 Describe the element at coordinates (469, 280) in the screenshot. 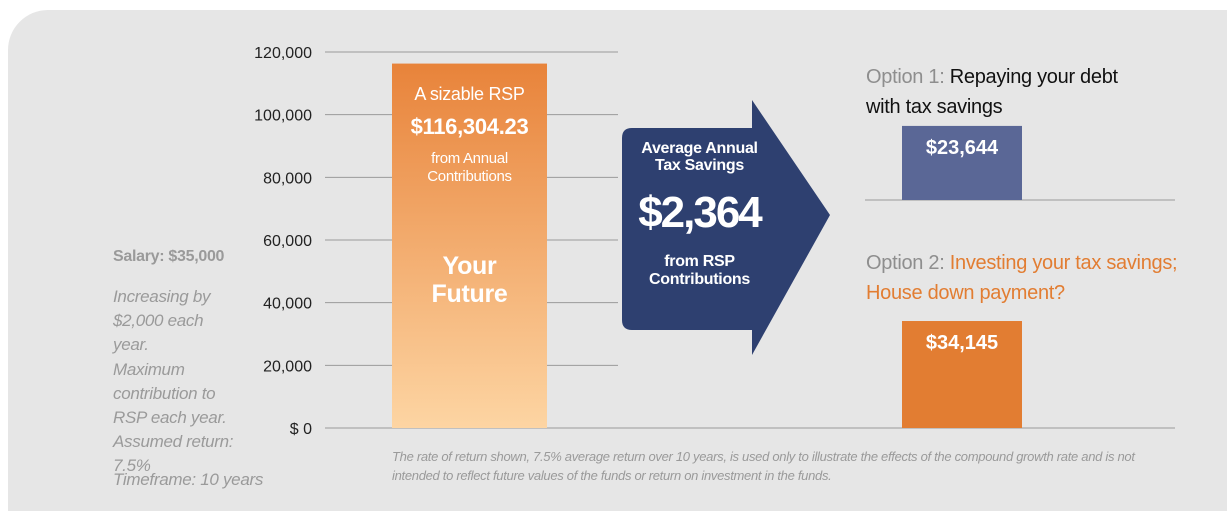

I see `bar-caption: Your Future` at that location.